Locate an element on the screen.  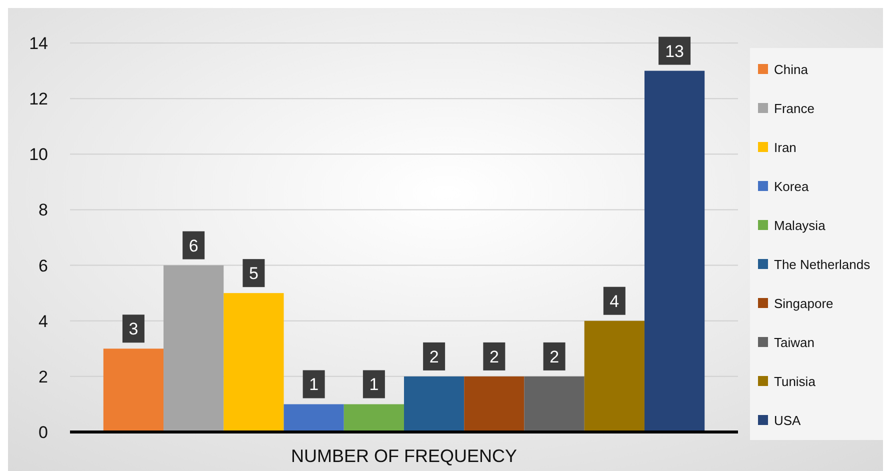
legend-label: Singapore is located at coordinates (804, 303).